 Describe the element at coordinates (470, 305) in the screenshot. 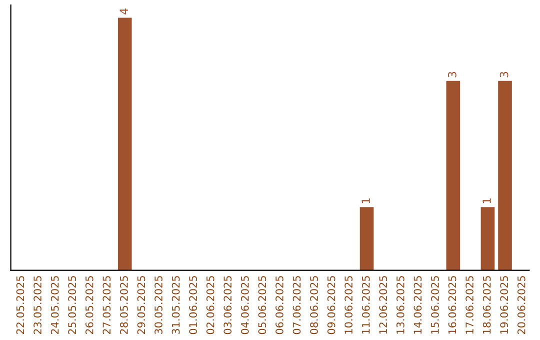

I see `x-tick-label: 17.06.2025` at that location.